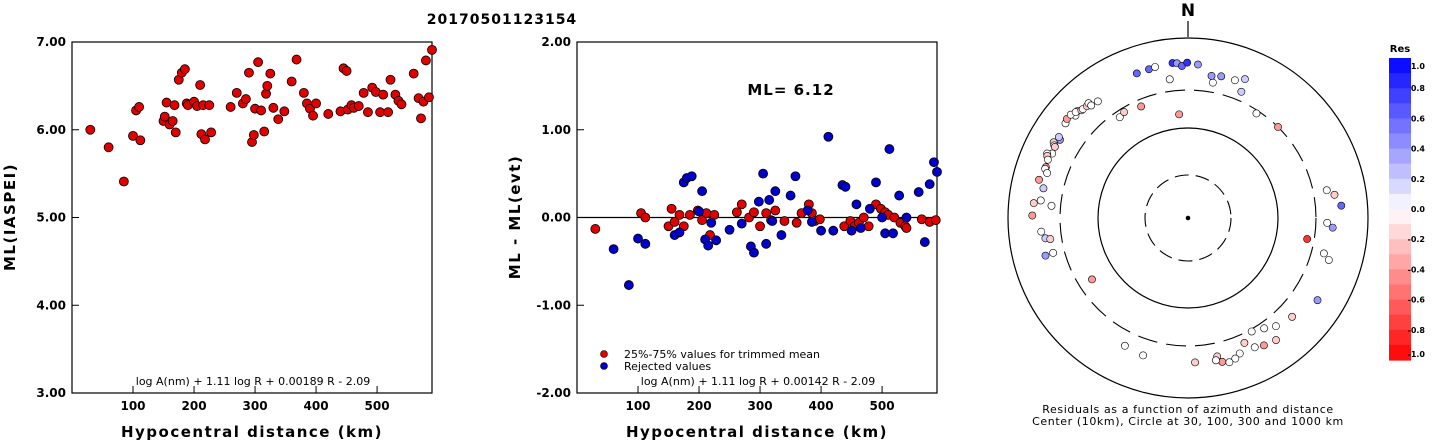 Image resolution: width=1437 pixels, height=441 pixels. What do you see at coordinates (757, 432) in the screenshot?
I see `x-axis-label: Hypocentral distance (km)` at bounding box center [757, 432].